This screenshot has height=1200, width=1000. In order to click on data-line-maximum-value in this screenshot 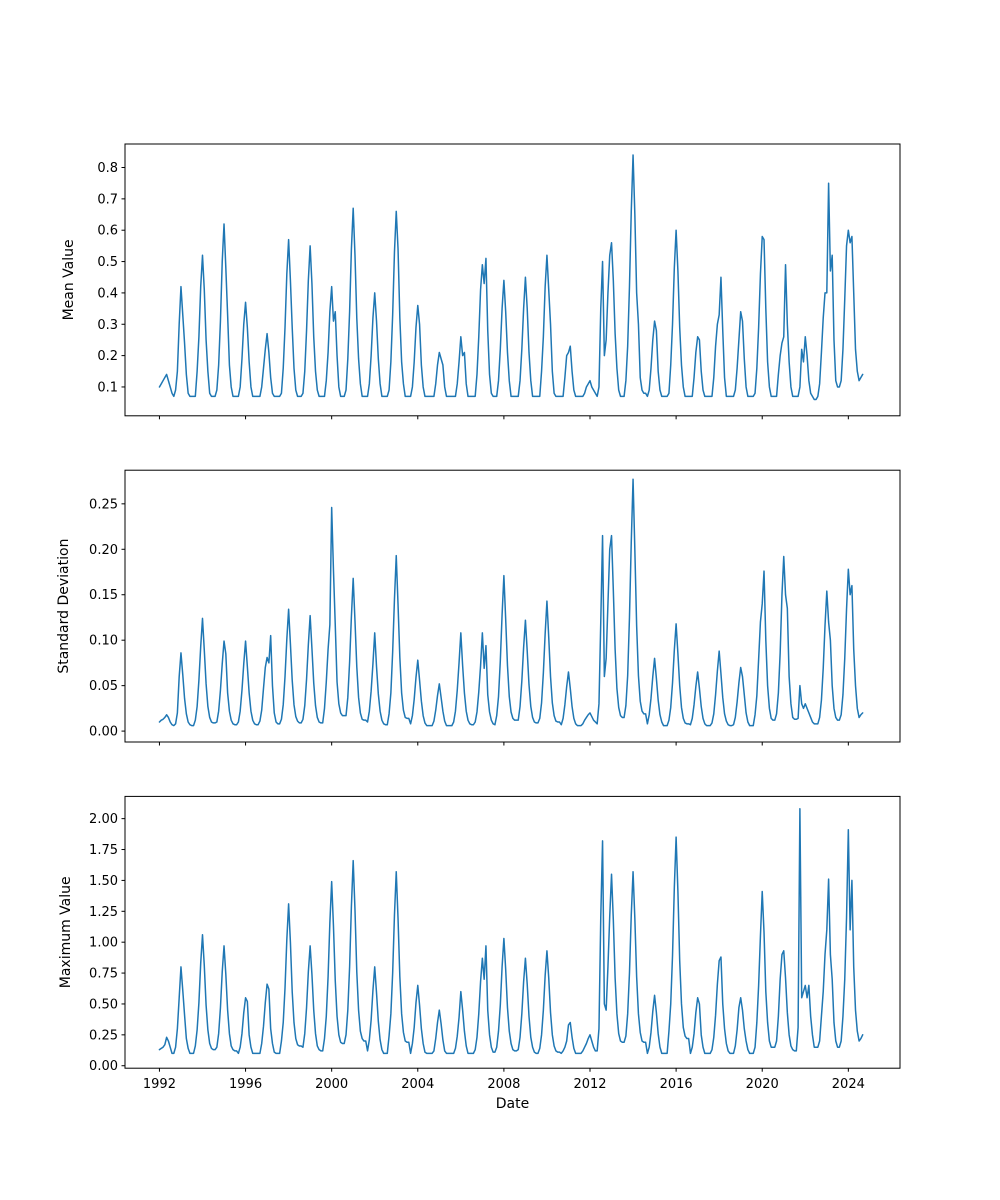, I will do `click(511, 931)`.